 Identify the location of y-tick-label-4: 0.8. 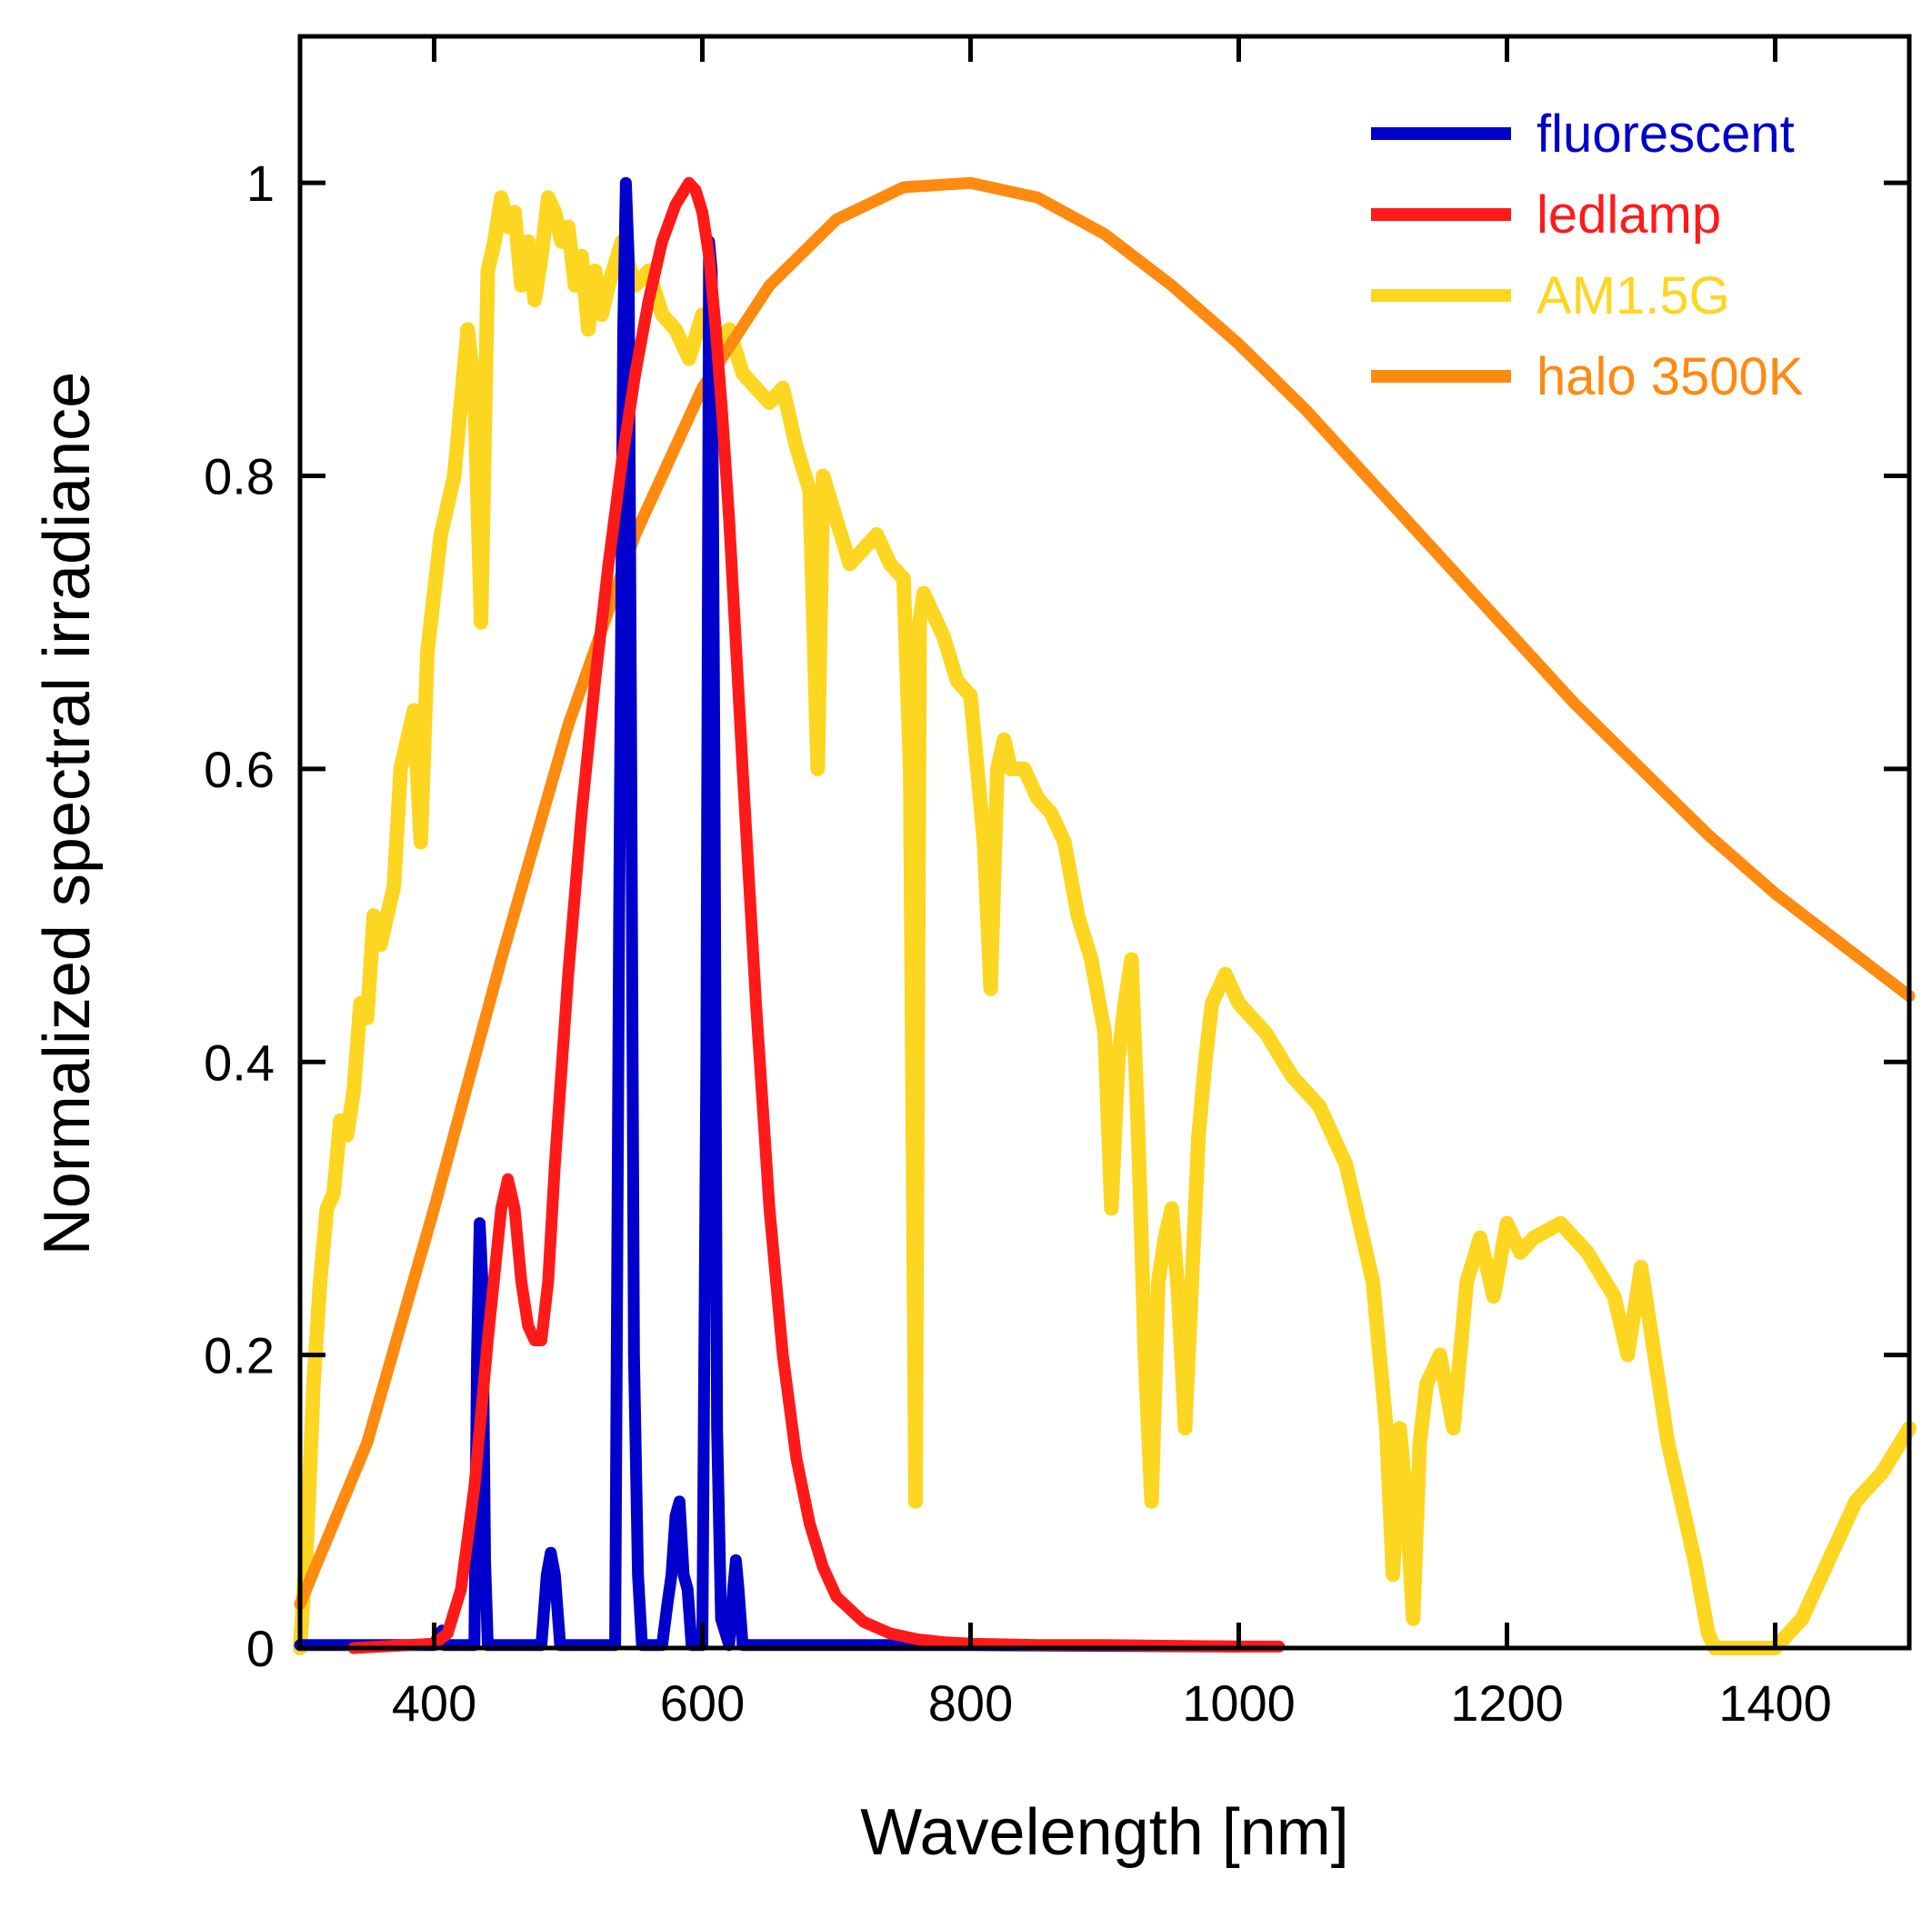
(239, 476).